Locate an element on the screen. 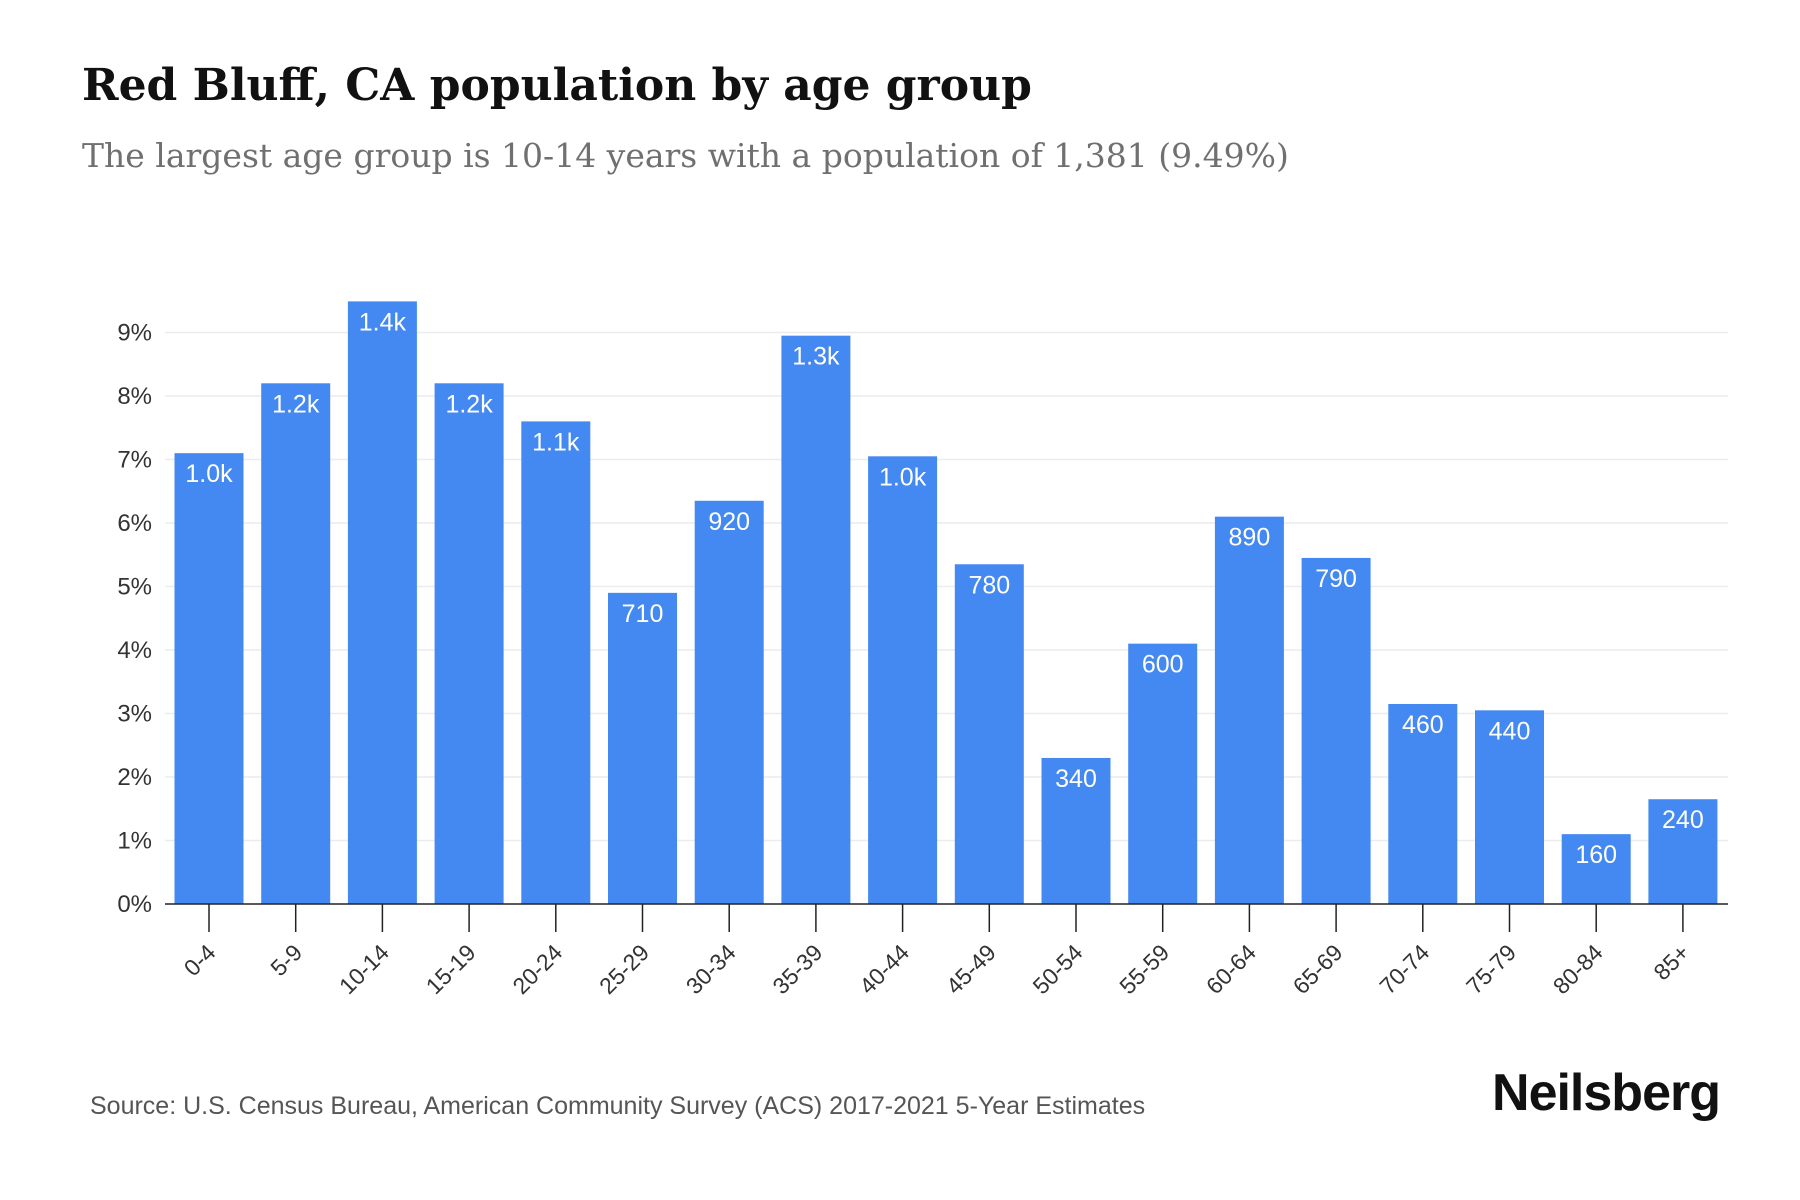 The width and height of the screenshot is (1800, 1200). x-tick-label: 25-29 is located at coordinates (624, 969).